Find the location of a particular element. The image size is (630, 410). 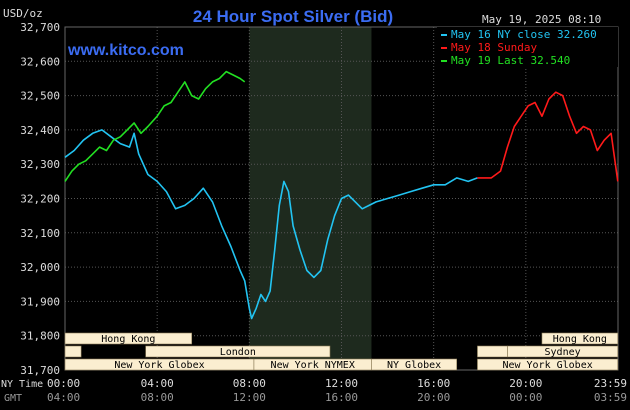

session-label: Sydney is located at coordinates (563, 352).